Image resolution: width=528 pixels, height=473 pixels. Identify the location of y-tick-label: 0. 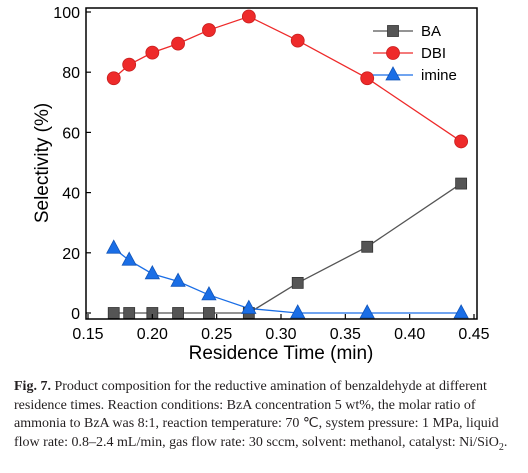
(75, 314).